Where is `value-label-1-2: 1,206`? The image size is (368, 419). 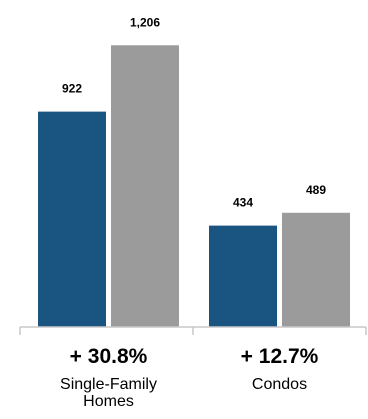
value-label-1-2: 1,206 is located at coordinates (145, 22).